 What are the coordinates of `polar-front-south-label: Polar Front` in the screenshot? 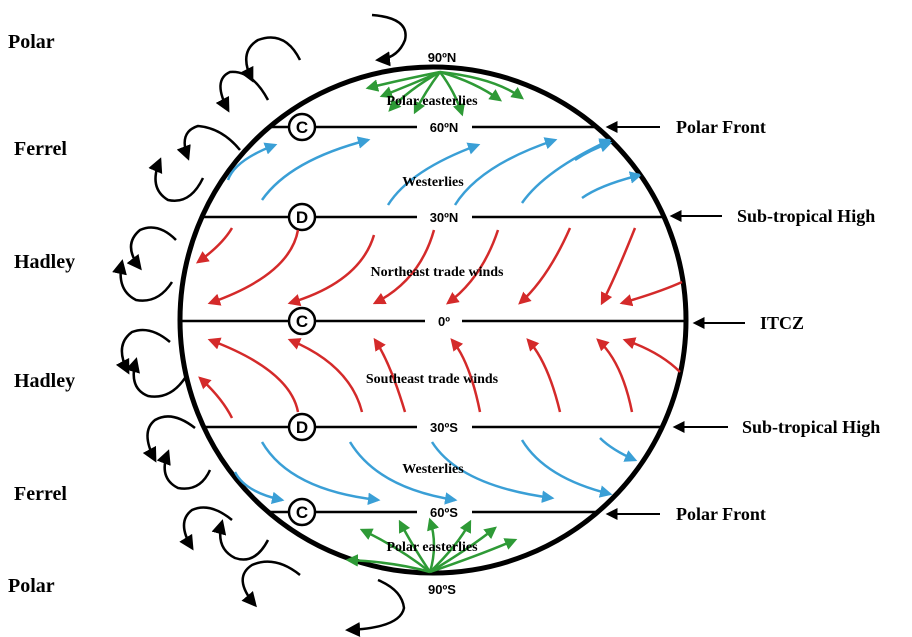 It's located at (721, 514).